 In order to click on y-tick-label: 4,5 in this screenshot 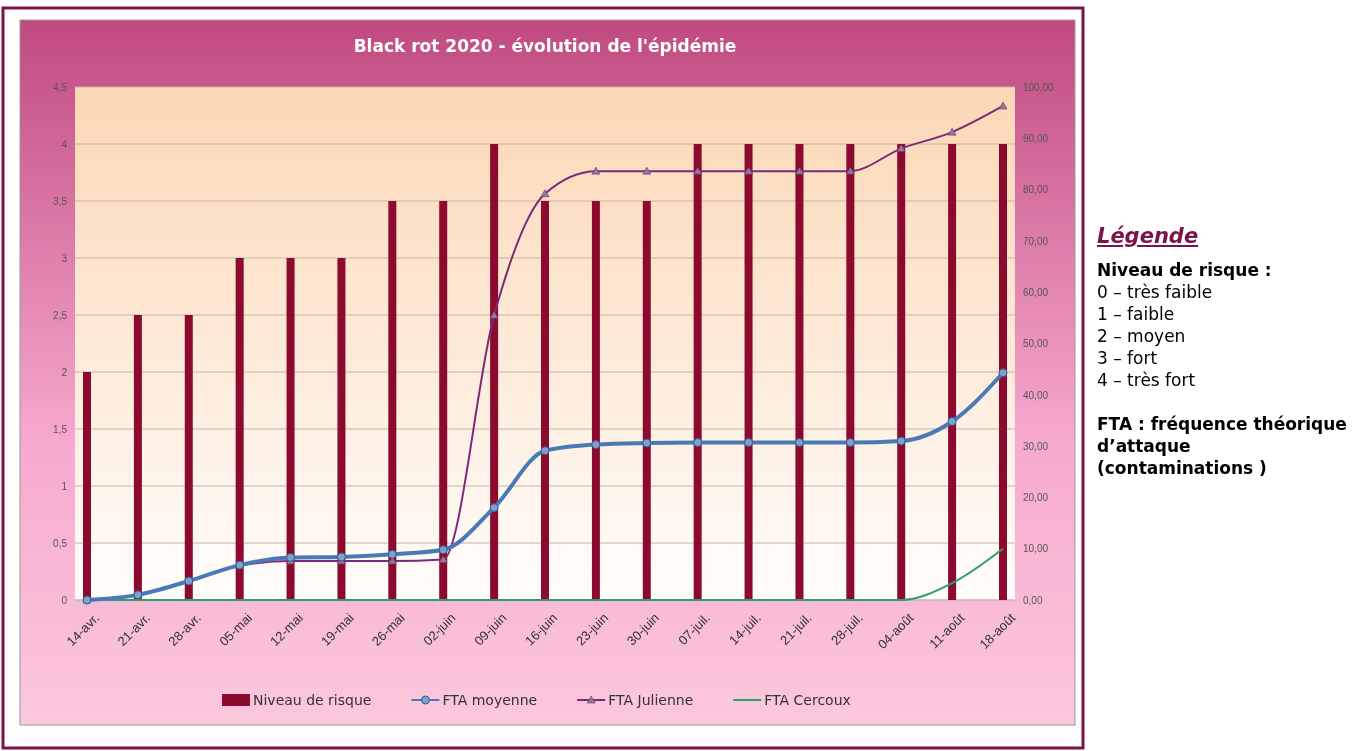, I will do `click(60, 87)`.